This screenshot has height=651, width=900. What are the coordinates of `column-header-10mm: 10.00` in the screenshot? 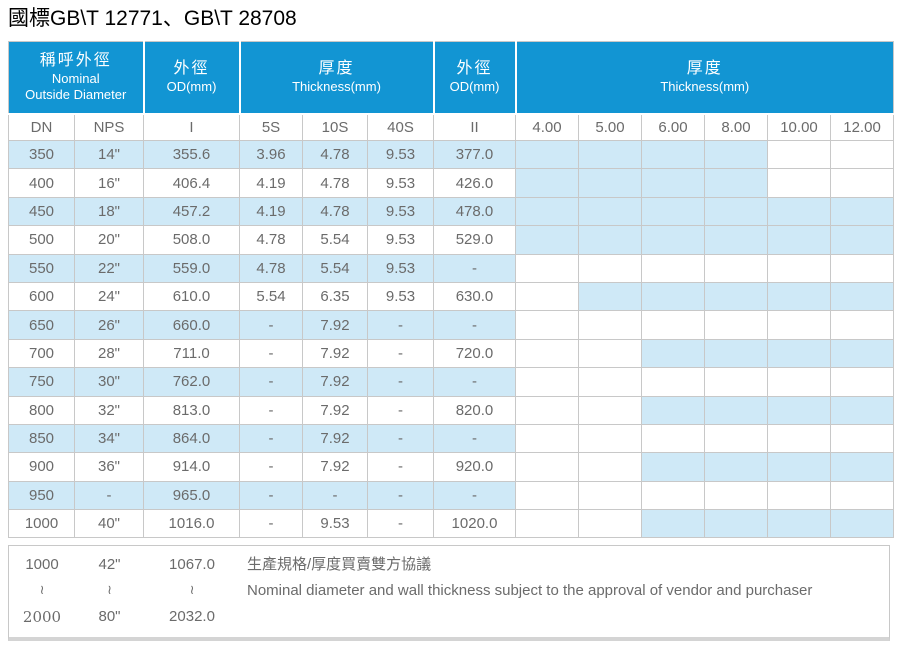 It's located at (799, 127).